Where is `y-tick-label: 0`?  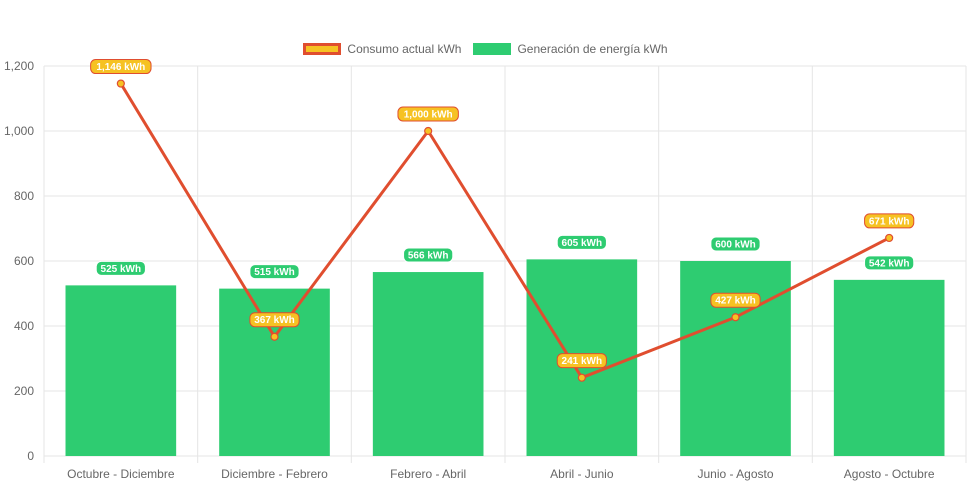
y-tick-label: 0 is located at coordinates (30, 456).